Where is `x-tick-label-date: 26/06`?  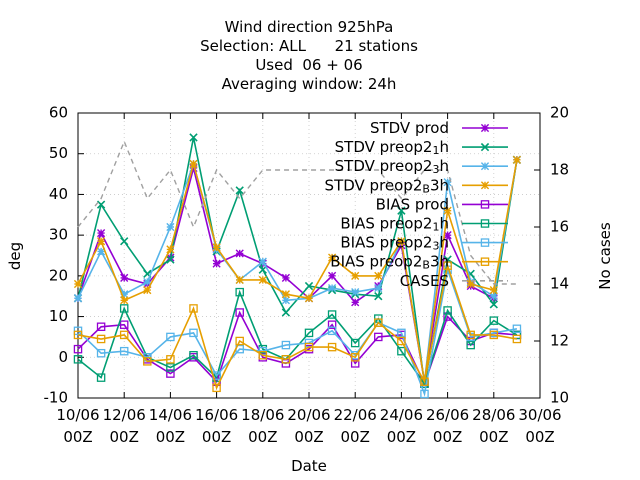
x-tick-label-date: 26/06 is located at coordinates (447, 415).